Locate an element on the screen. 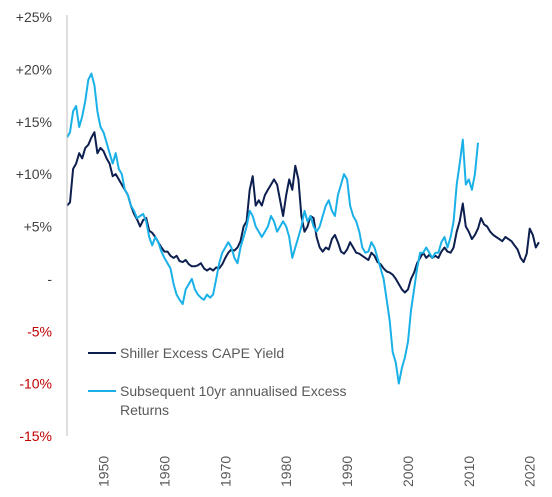  y-tick-label: +25% is located at coordinates (34, 17).